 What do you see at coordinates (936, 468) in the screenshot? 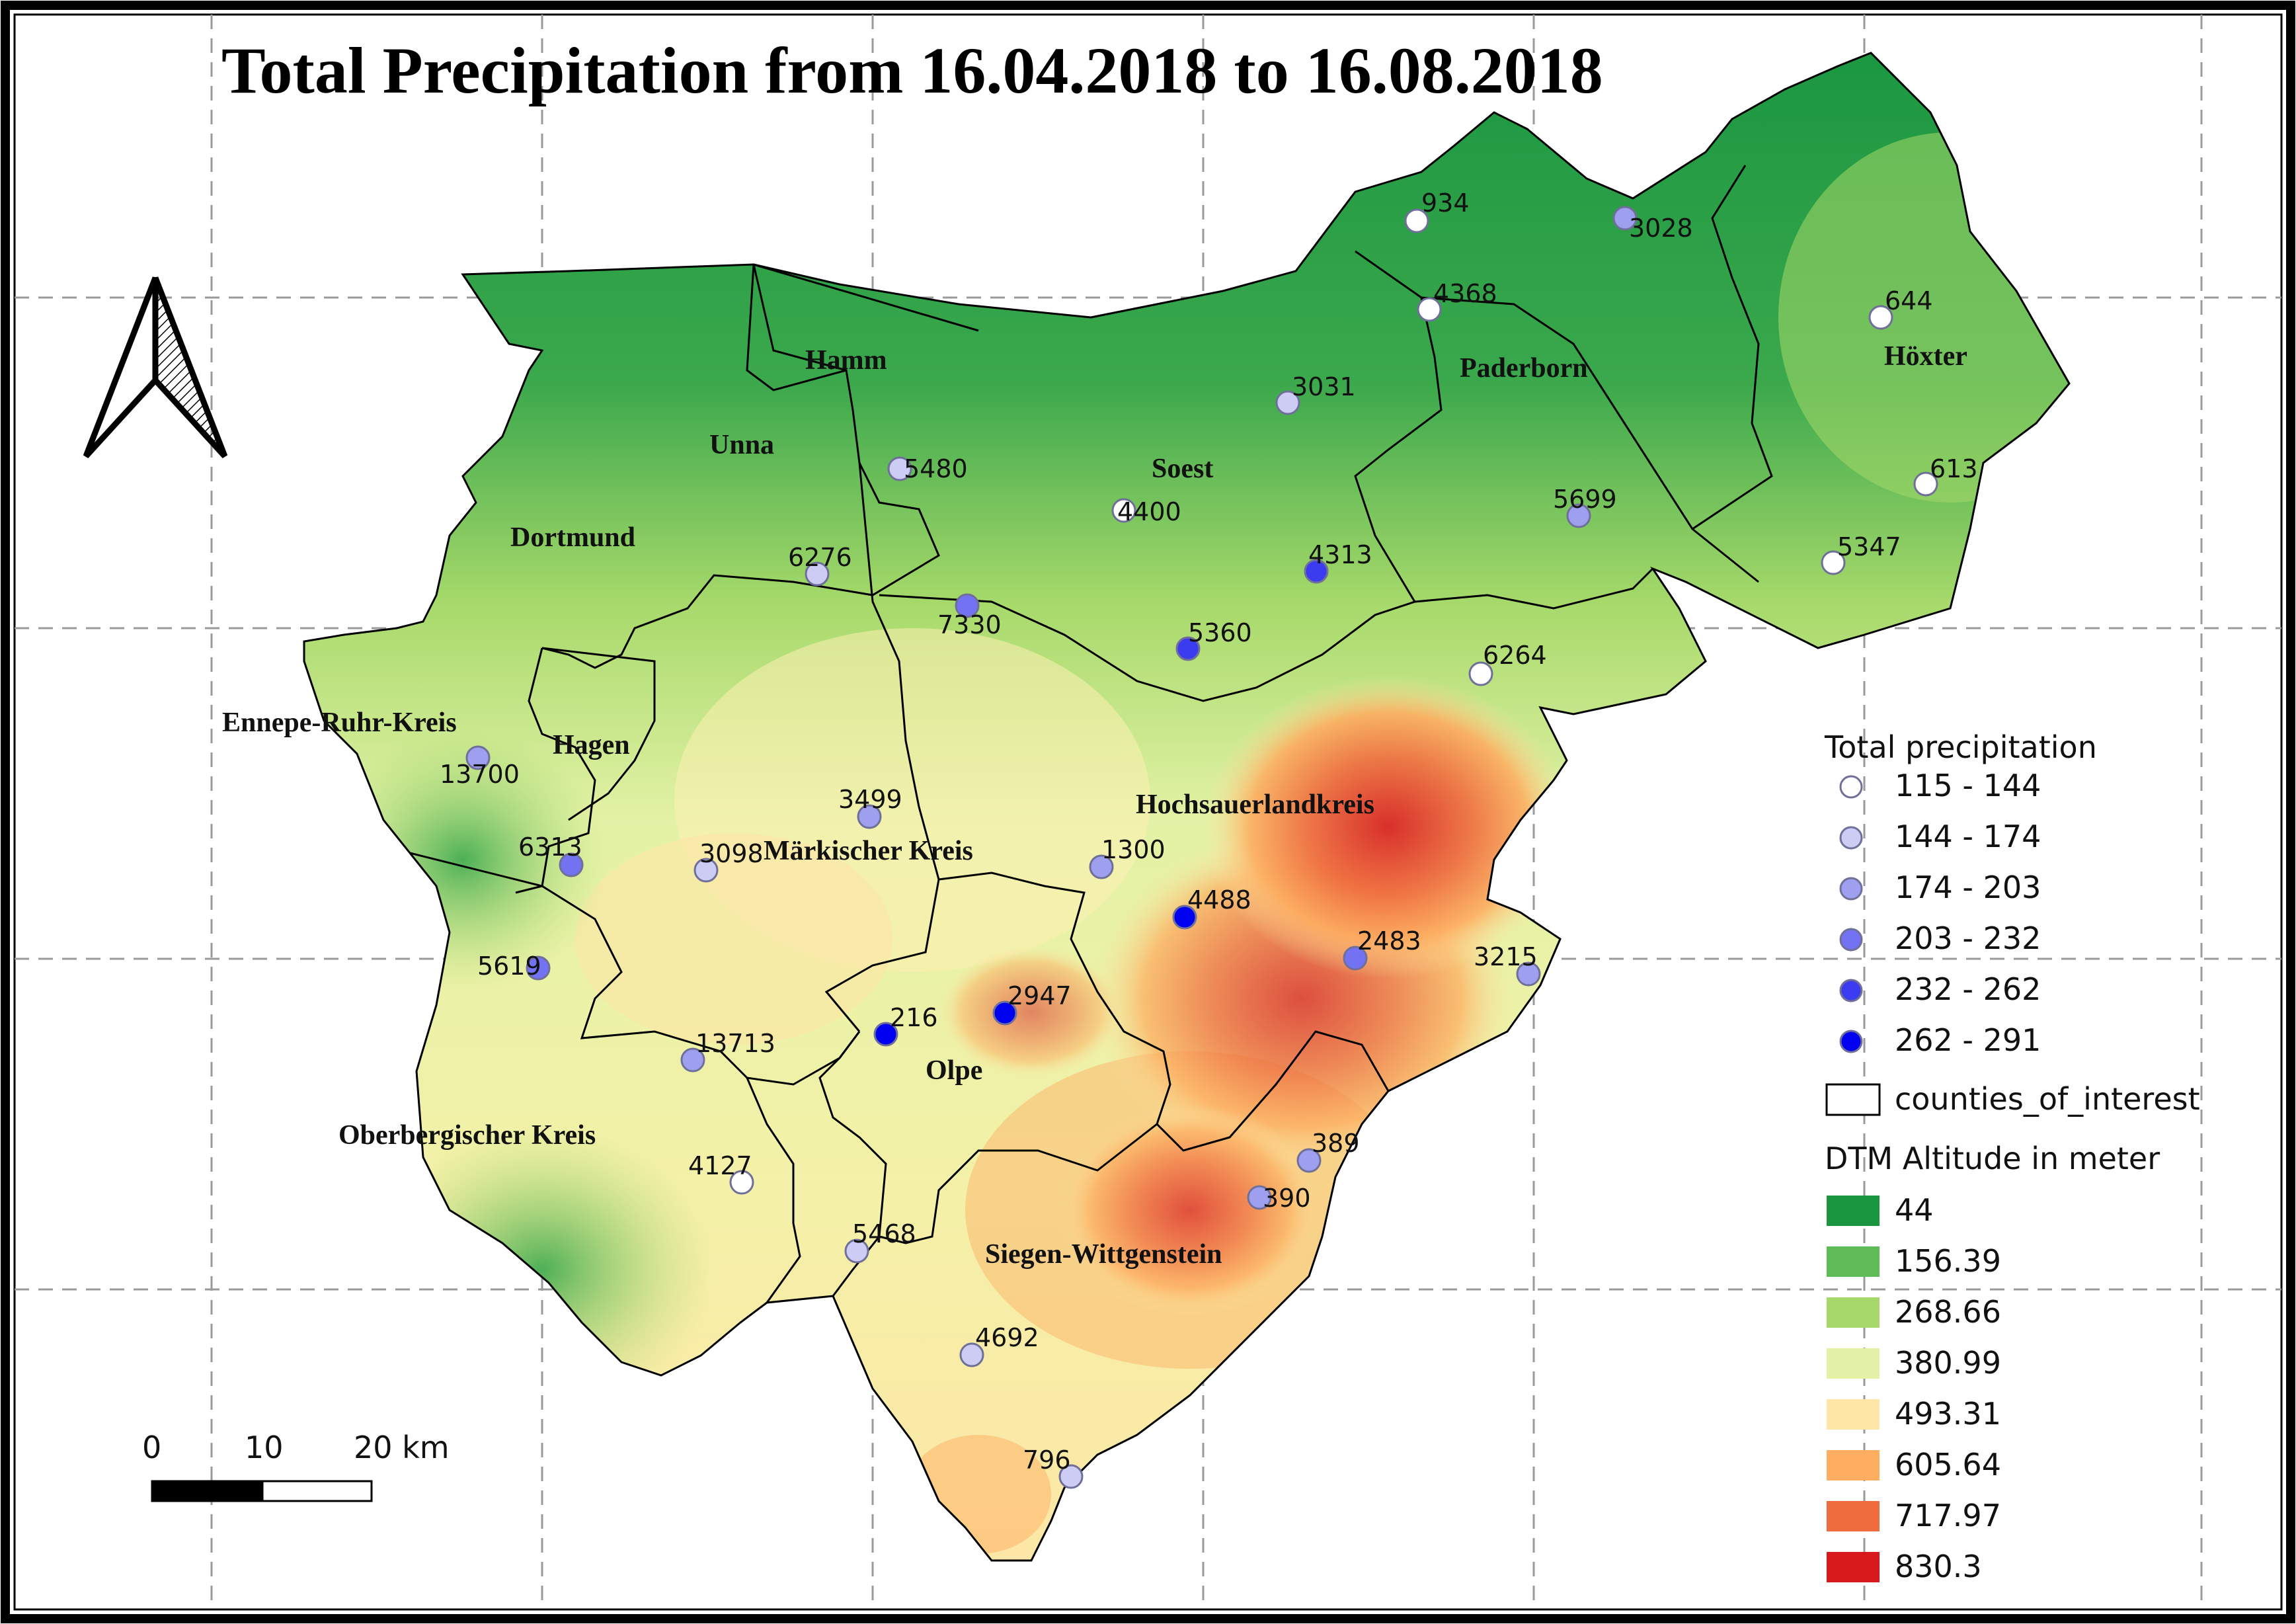
I see `station-label: 5480` at bounding box center [936, 468].